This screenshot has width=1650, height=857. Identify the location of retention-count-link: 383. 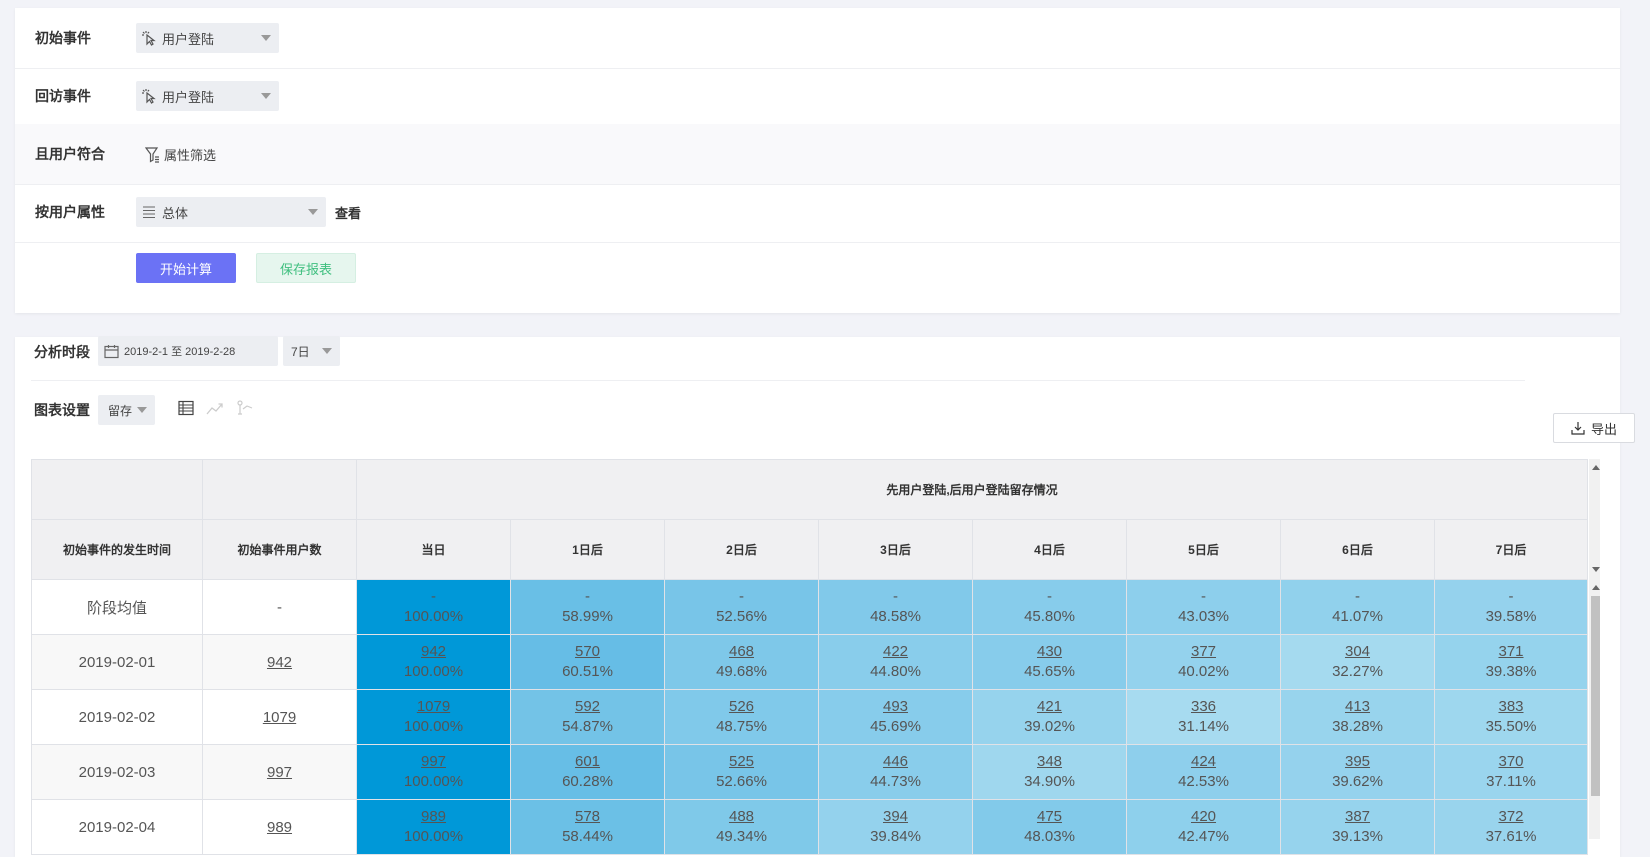
(1511, 706).